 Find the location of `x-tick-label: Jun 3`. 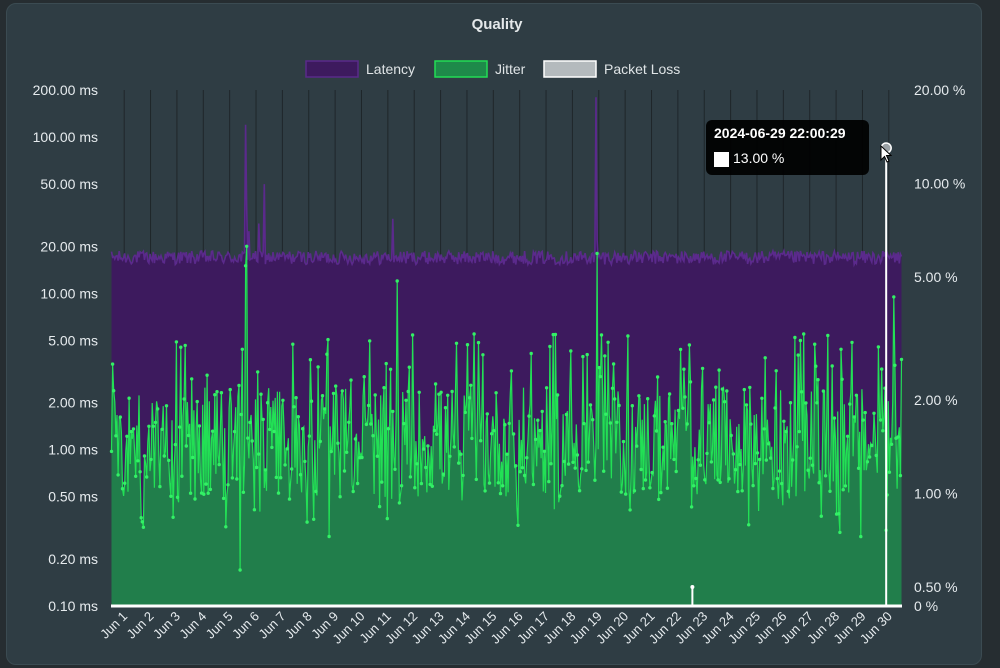

x-tick-label: Jun 3 is located at coordinates (166, 625).